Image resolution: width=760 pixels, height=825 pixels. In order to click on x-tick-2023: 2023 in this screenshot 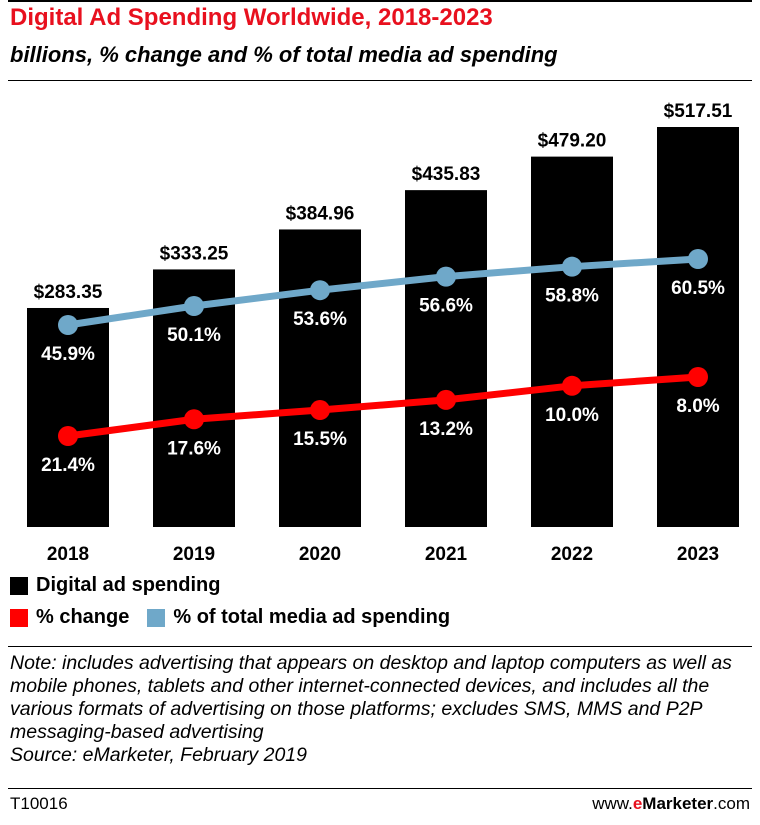, I will do `click(698, 554)`.